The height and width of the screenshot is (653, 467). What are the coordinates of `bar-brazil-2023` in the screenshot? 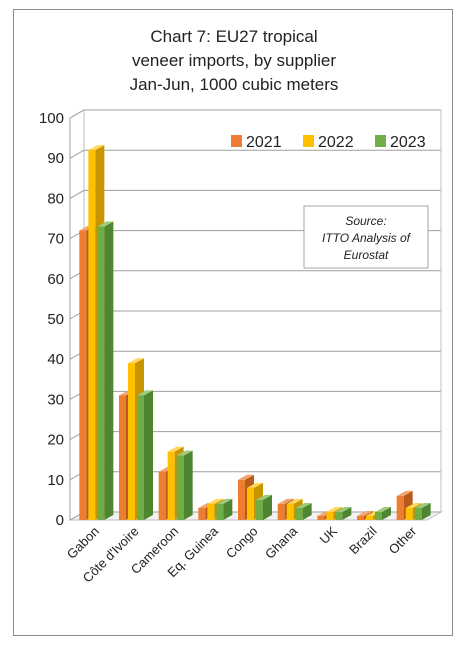 It's located at (383, 513).